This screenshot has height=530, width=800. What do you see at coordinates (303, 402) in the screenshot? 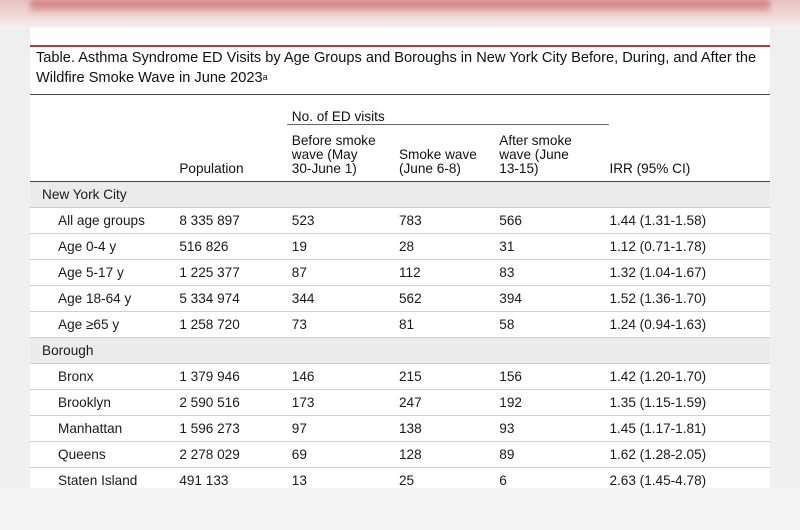
I see `cell-before: 173` at bounding box center [303, 402].